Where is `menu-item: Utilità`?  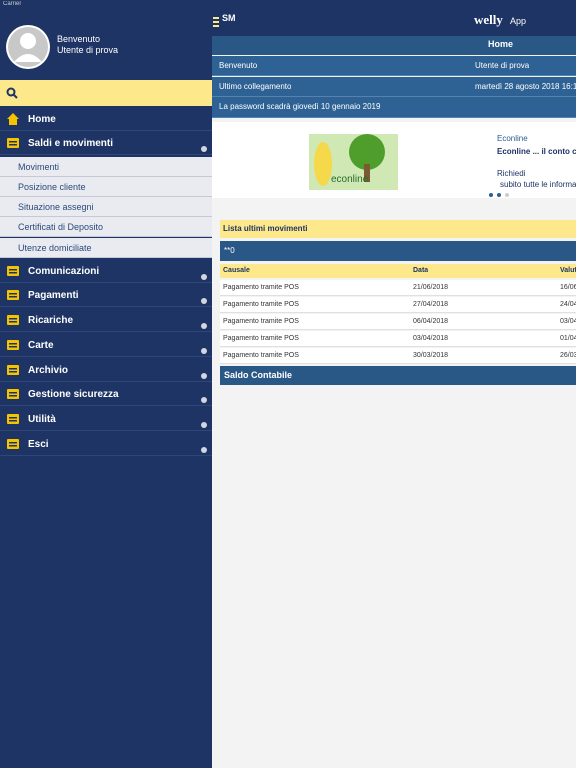 menu-item: Utilità is located at coordinates (106, 419).